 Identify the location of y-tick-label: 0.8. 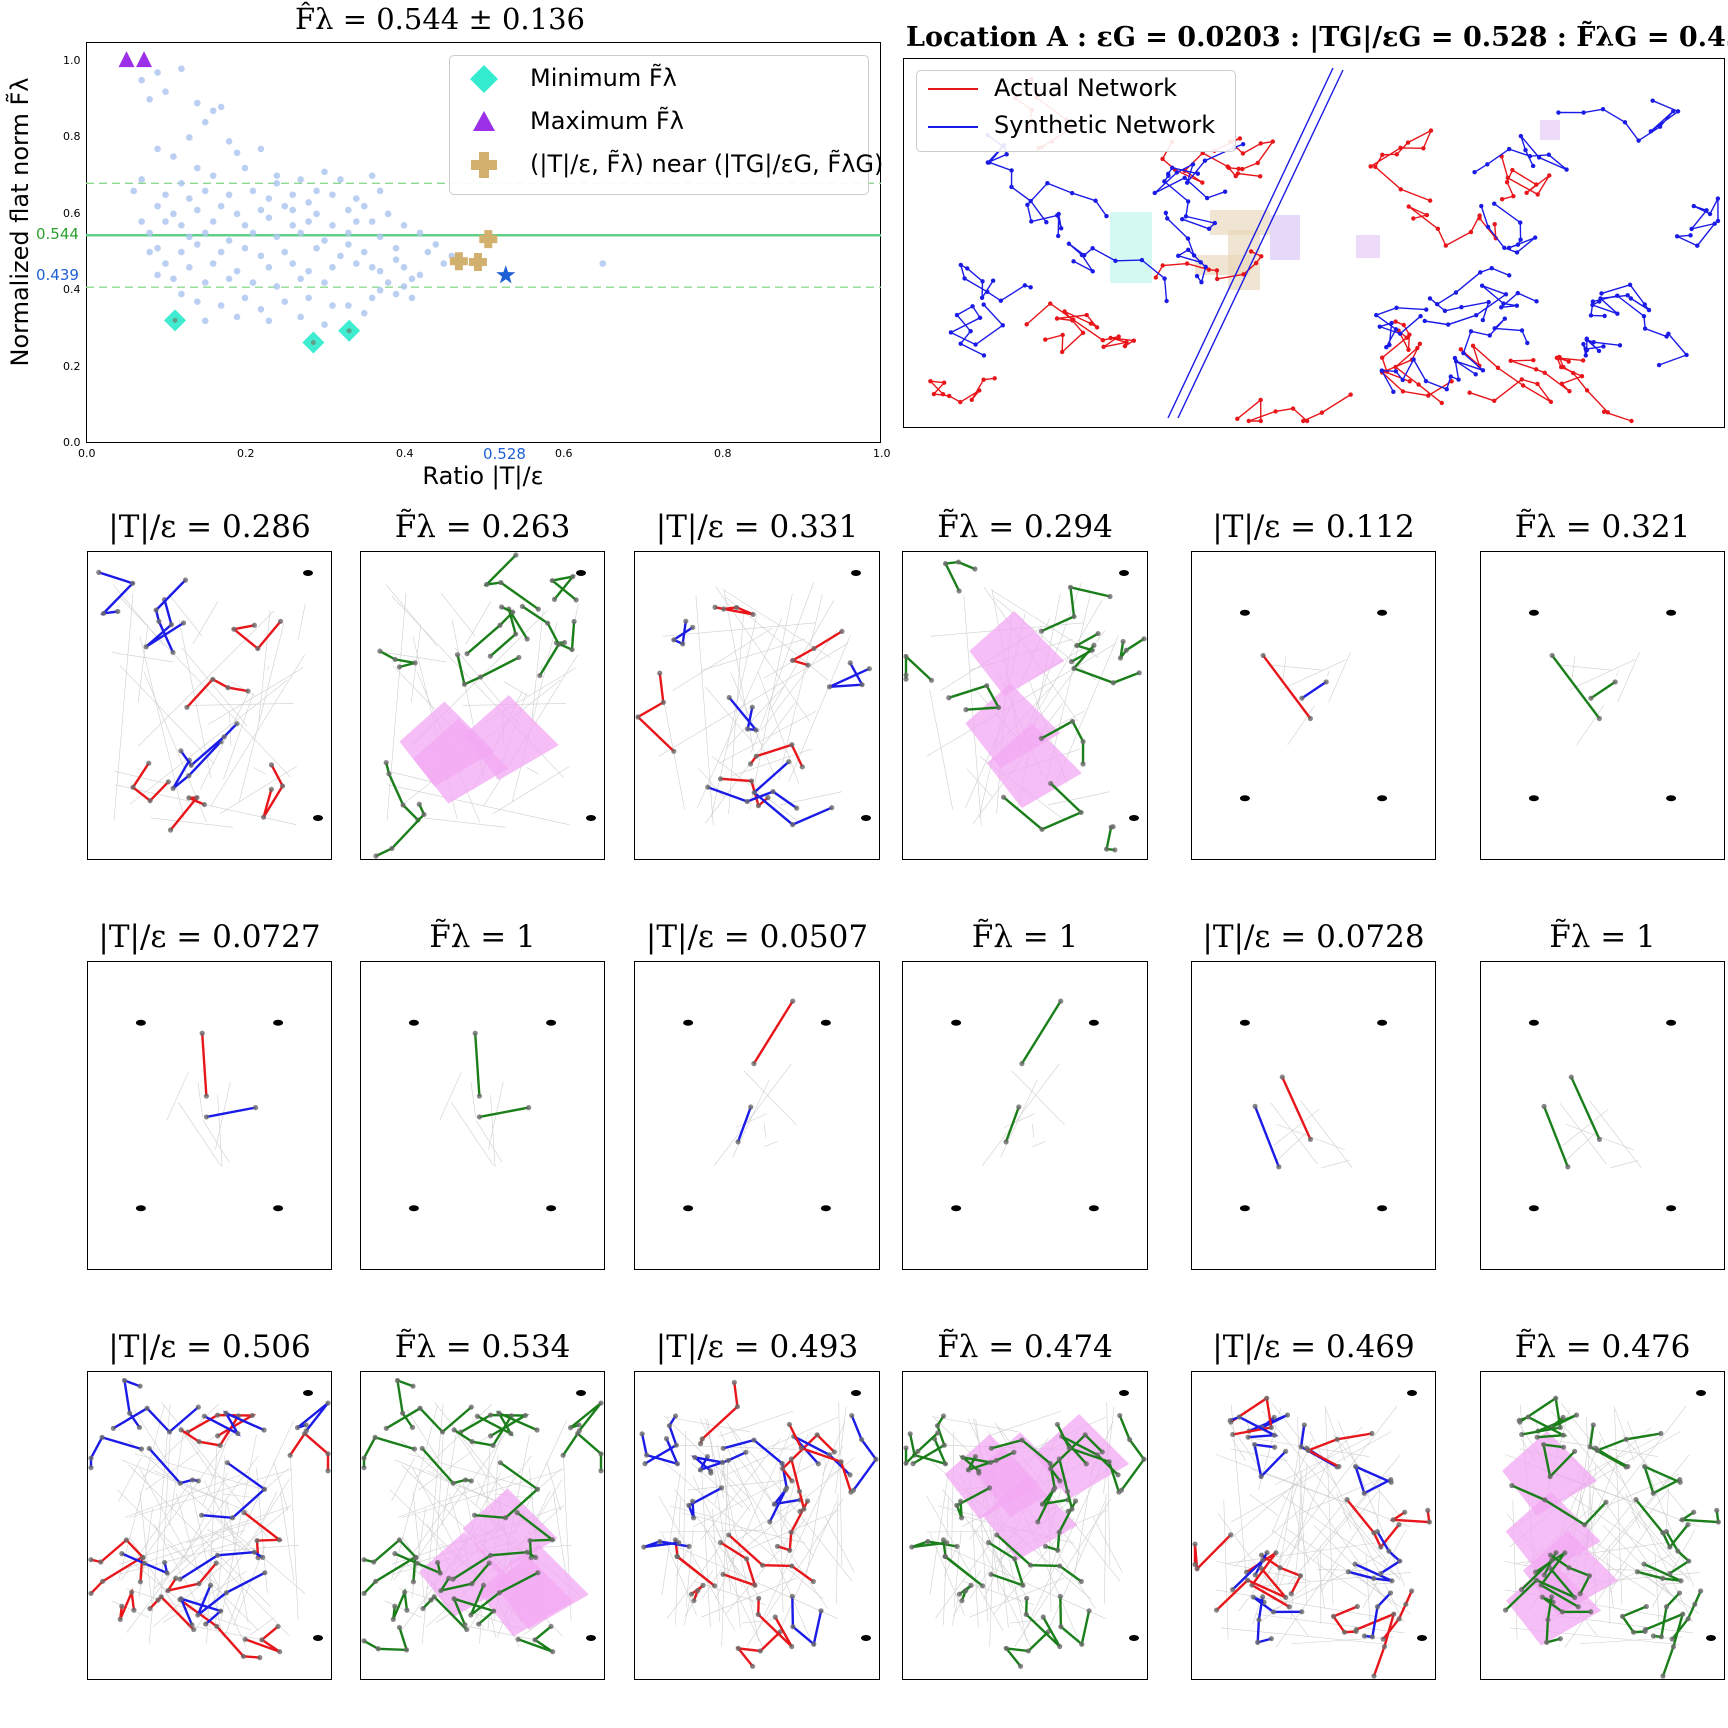
(72, 137).